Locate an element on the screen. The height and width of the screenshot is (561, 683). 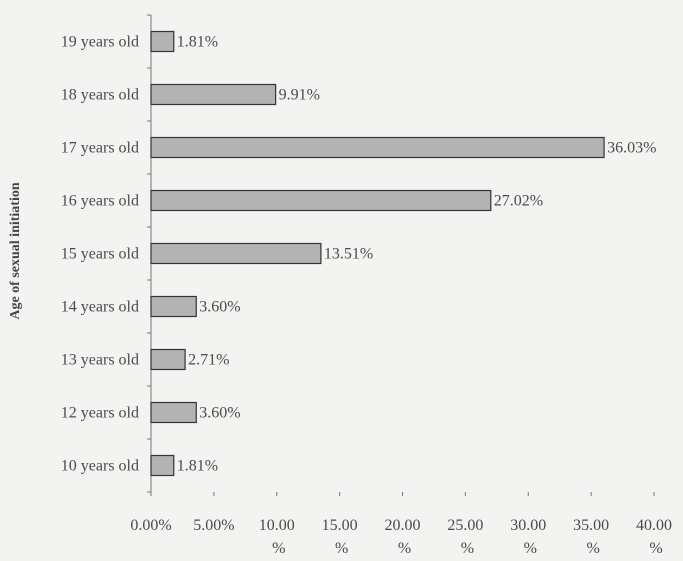
x-tick-label: 5.00% is located at coordinates (213, 525).